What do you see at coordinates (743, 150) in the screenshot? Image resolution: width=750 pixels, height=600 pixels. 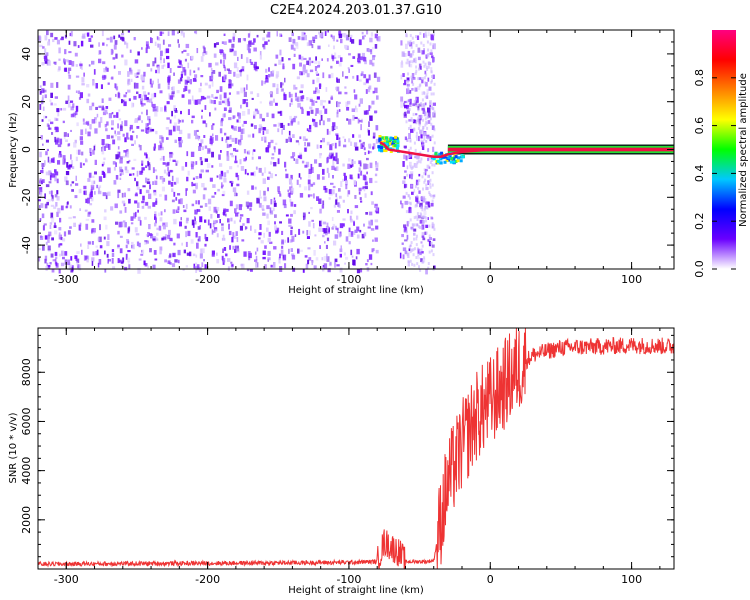 I see `colorbar-label: Normalized spectral amplitude` at bounding box center [743, 150].